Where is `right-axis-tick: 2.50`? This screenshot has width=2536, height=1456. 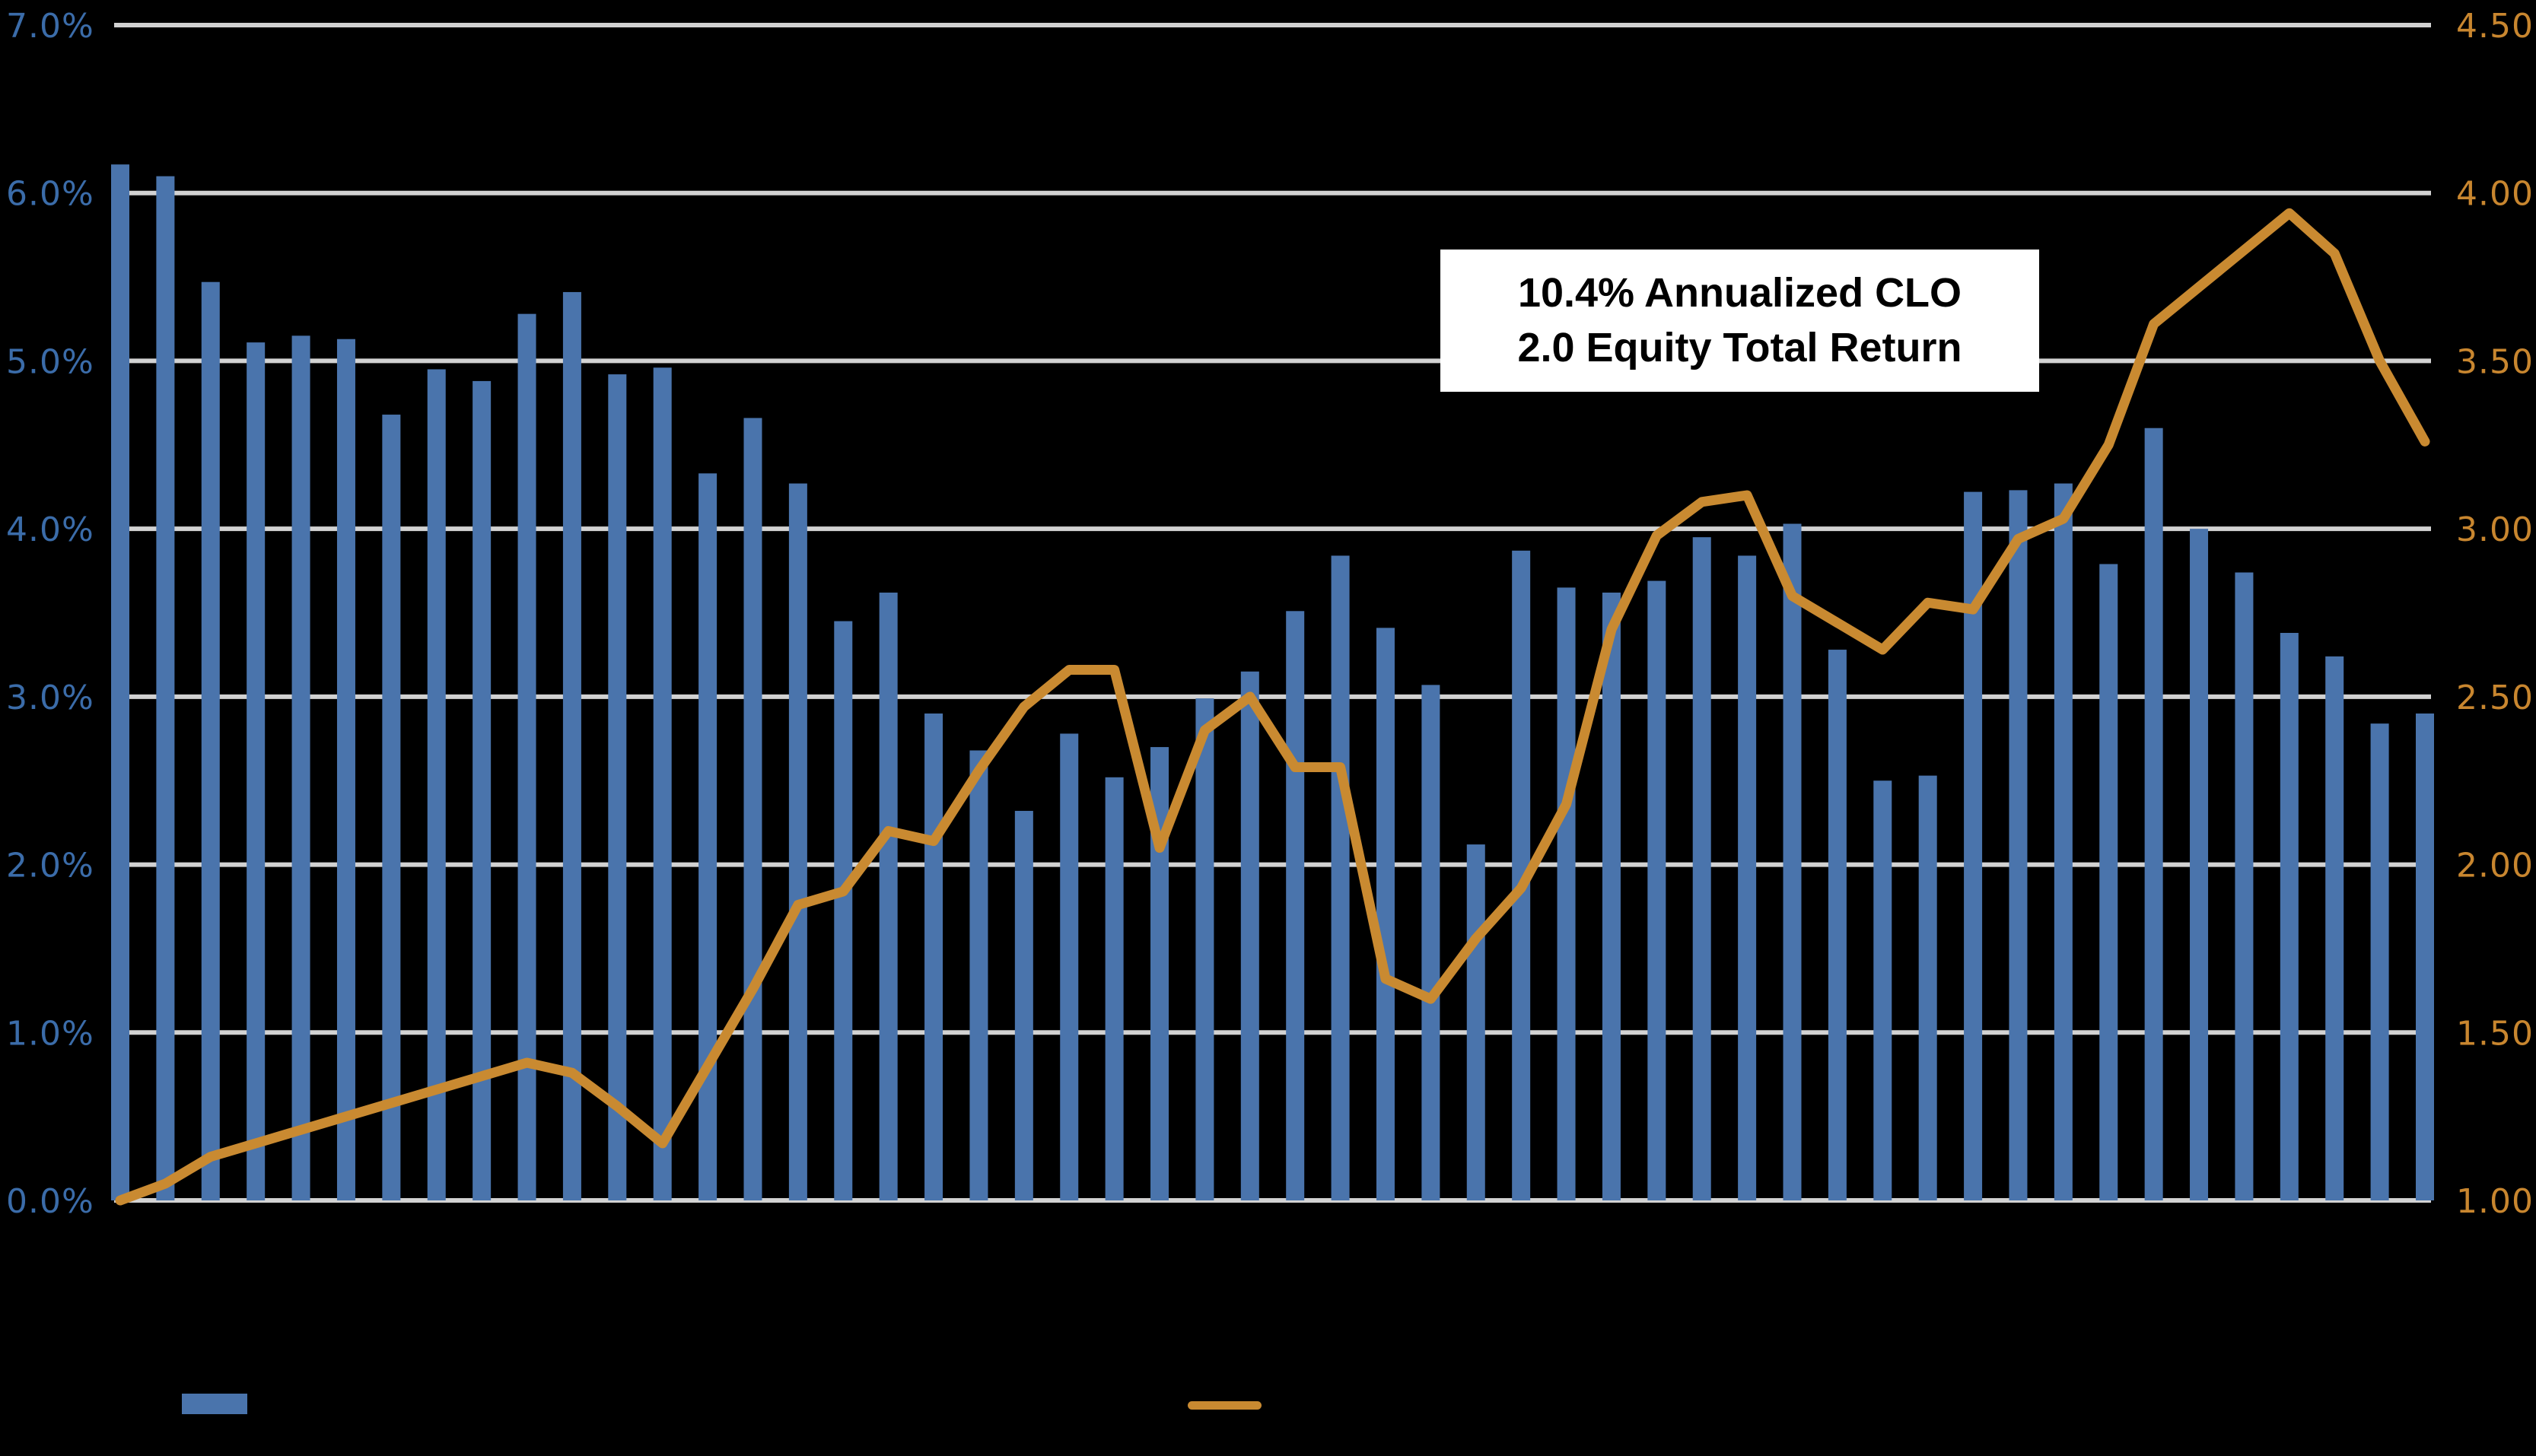
right-axis-tick: 2.50 is located at coordinates (2495, 698).